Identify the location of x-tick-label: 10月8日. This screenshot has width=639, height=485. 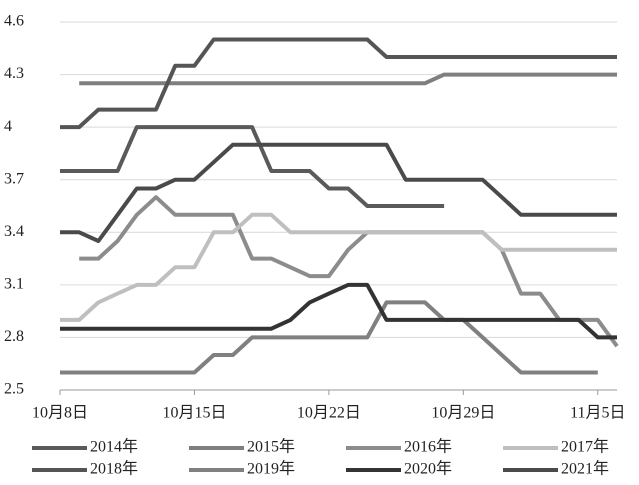
(60, 413).